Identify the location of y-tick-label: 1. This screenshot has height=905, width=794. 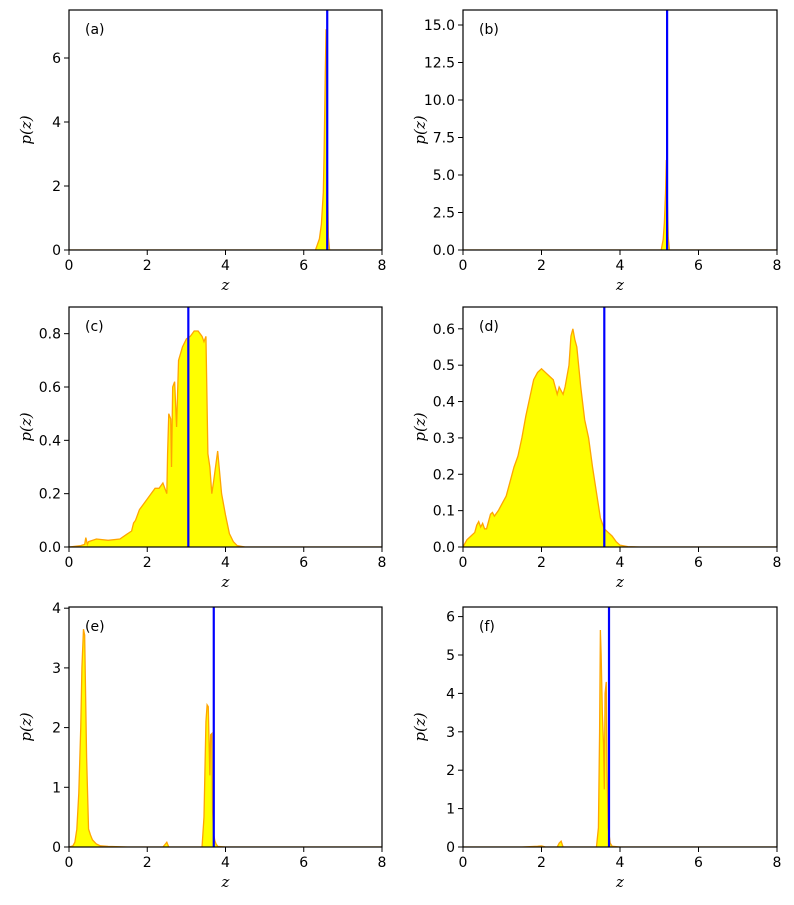
(450, 810).